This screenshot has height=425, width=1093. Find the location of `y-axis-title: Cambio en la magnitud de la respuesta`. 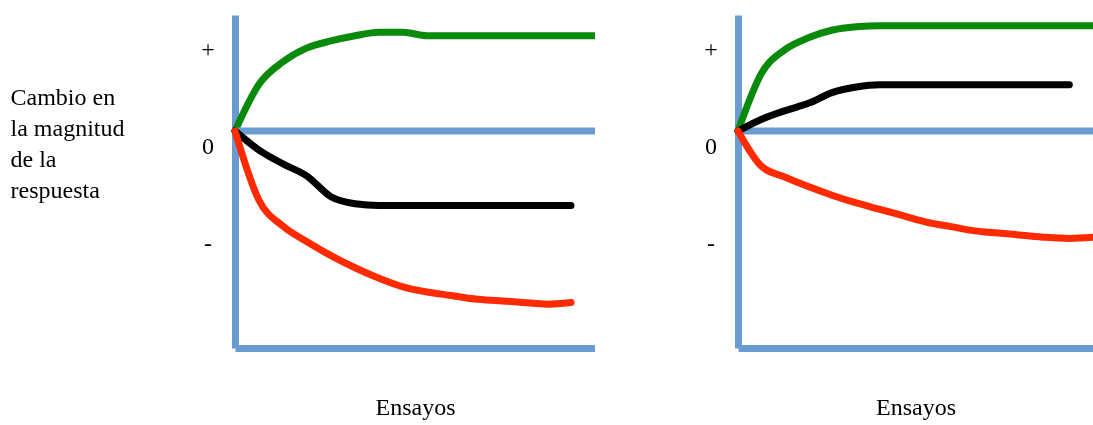

y-axis-title: Cambio en la magnitud de la respuesta is located at coordinates (67, 143).